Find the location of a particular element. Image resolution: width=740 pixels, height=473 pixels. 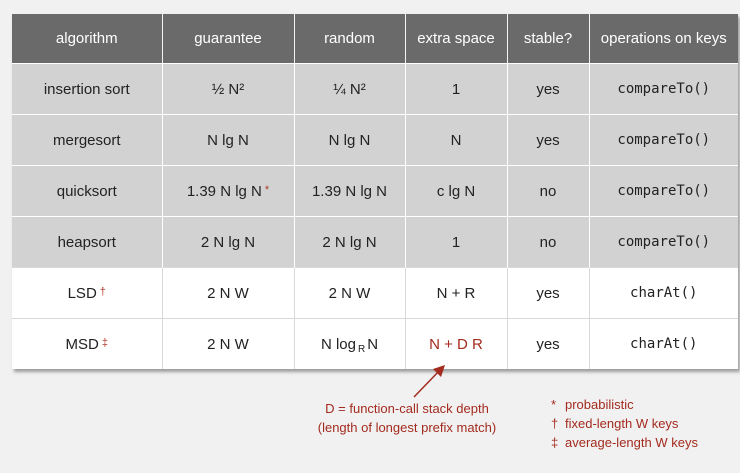

arrow-shaft is located at coordinates (427, 383).